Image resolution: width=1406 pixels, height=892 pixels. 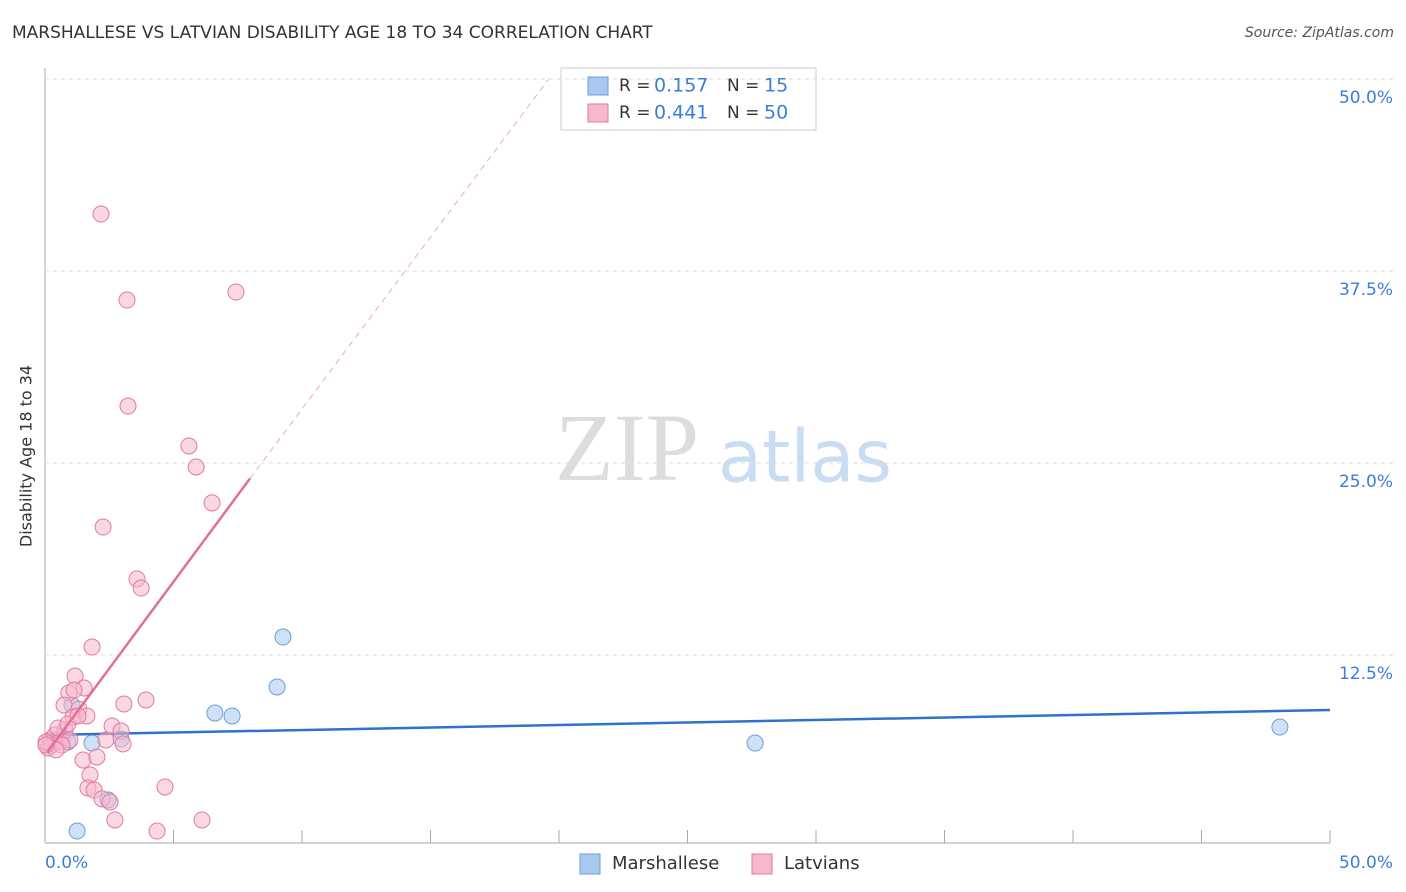 What do you see at coordinates (805, 457) in the screenshot?
I see `watermark: atlas` at bounding box center [805, 457].